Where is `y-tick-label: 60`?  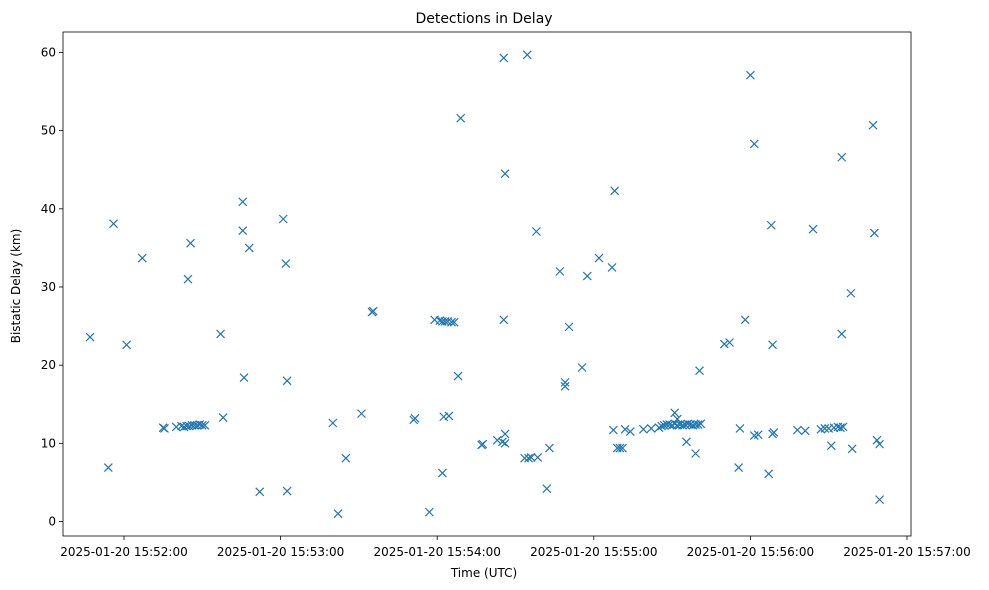
y-tick-label: 60 is located at coordinates (48, 53).